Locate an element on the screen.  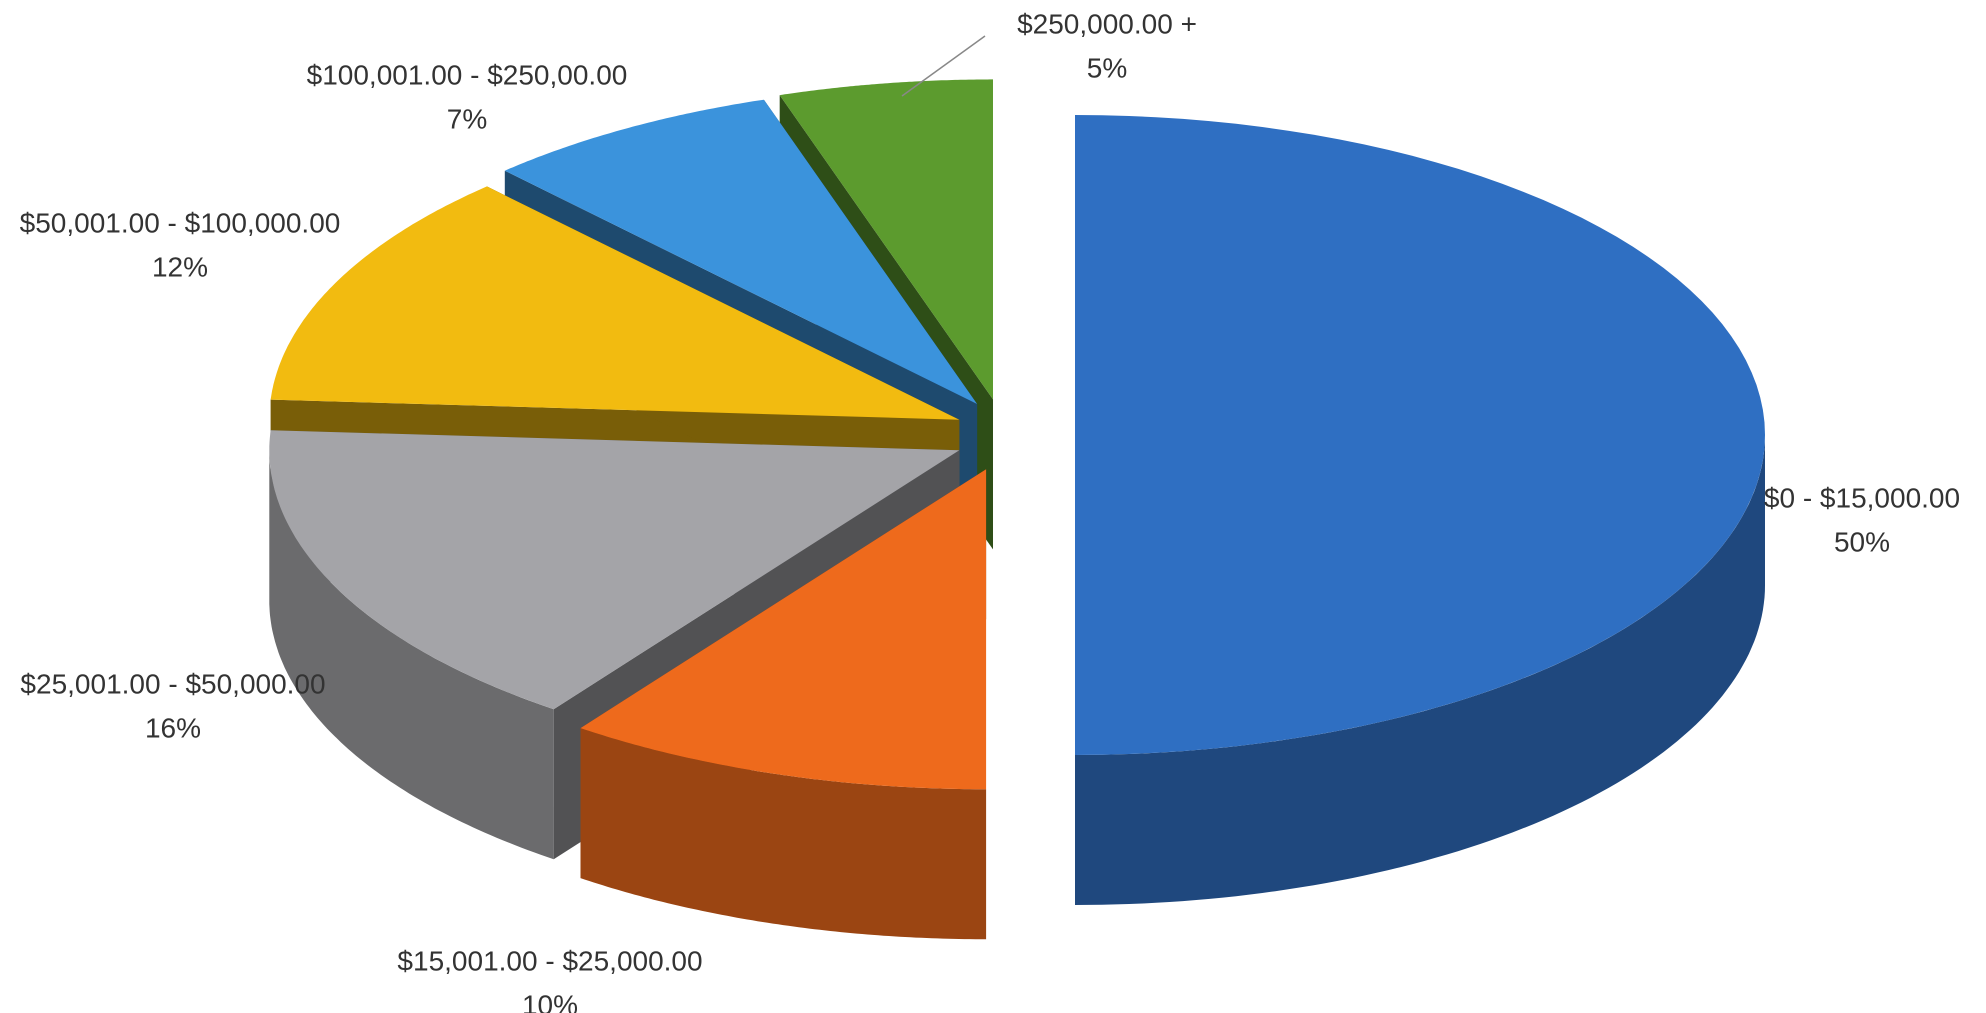
slice-label: $250,000.00 + is located at coordinates (1107, 23).